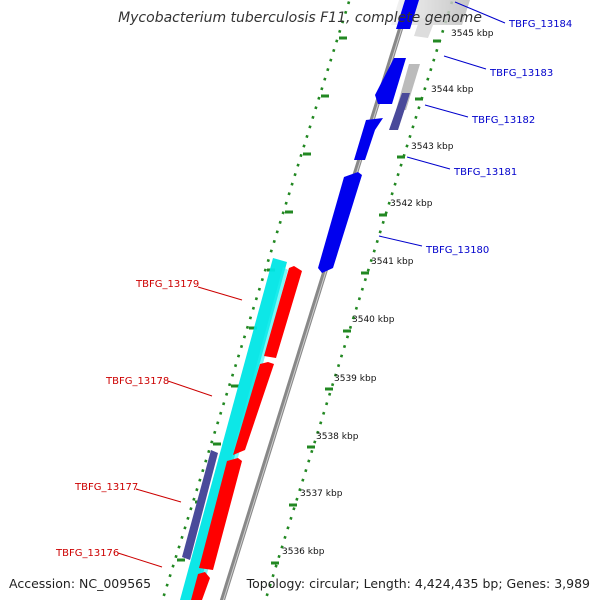 This screenshot has height=600, width=600. I want to click on scale-tick-label: 3543 kbp, so click(432, 147).